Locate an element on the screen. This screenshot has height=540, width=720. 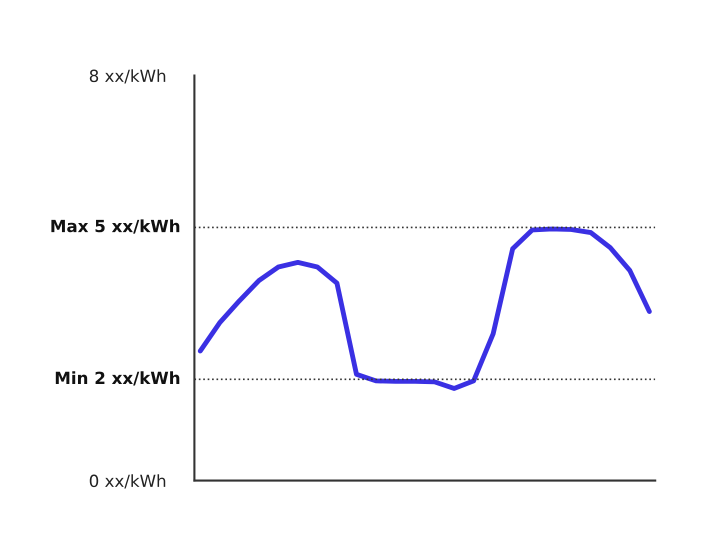
ref-line-label: Max 5 xx/kWh is located at coordinates (115, 226).